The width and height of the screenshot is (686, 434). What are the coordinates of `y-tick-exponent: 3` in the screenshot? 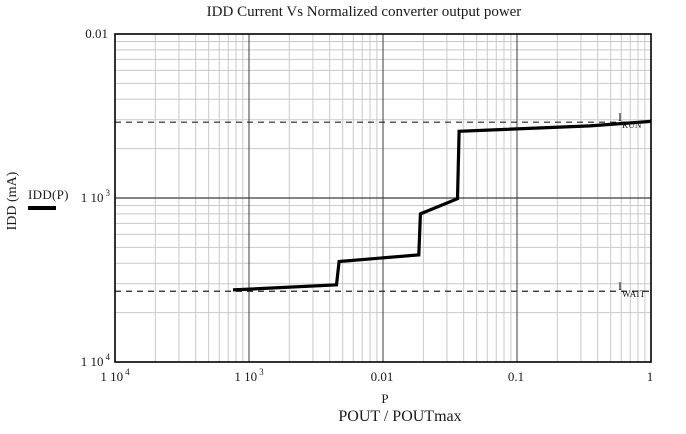 It's located at (108, 192).